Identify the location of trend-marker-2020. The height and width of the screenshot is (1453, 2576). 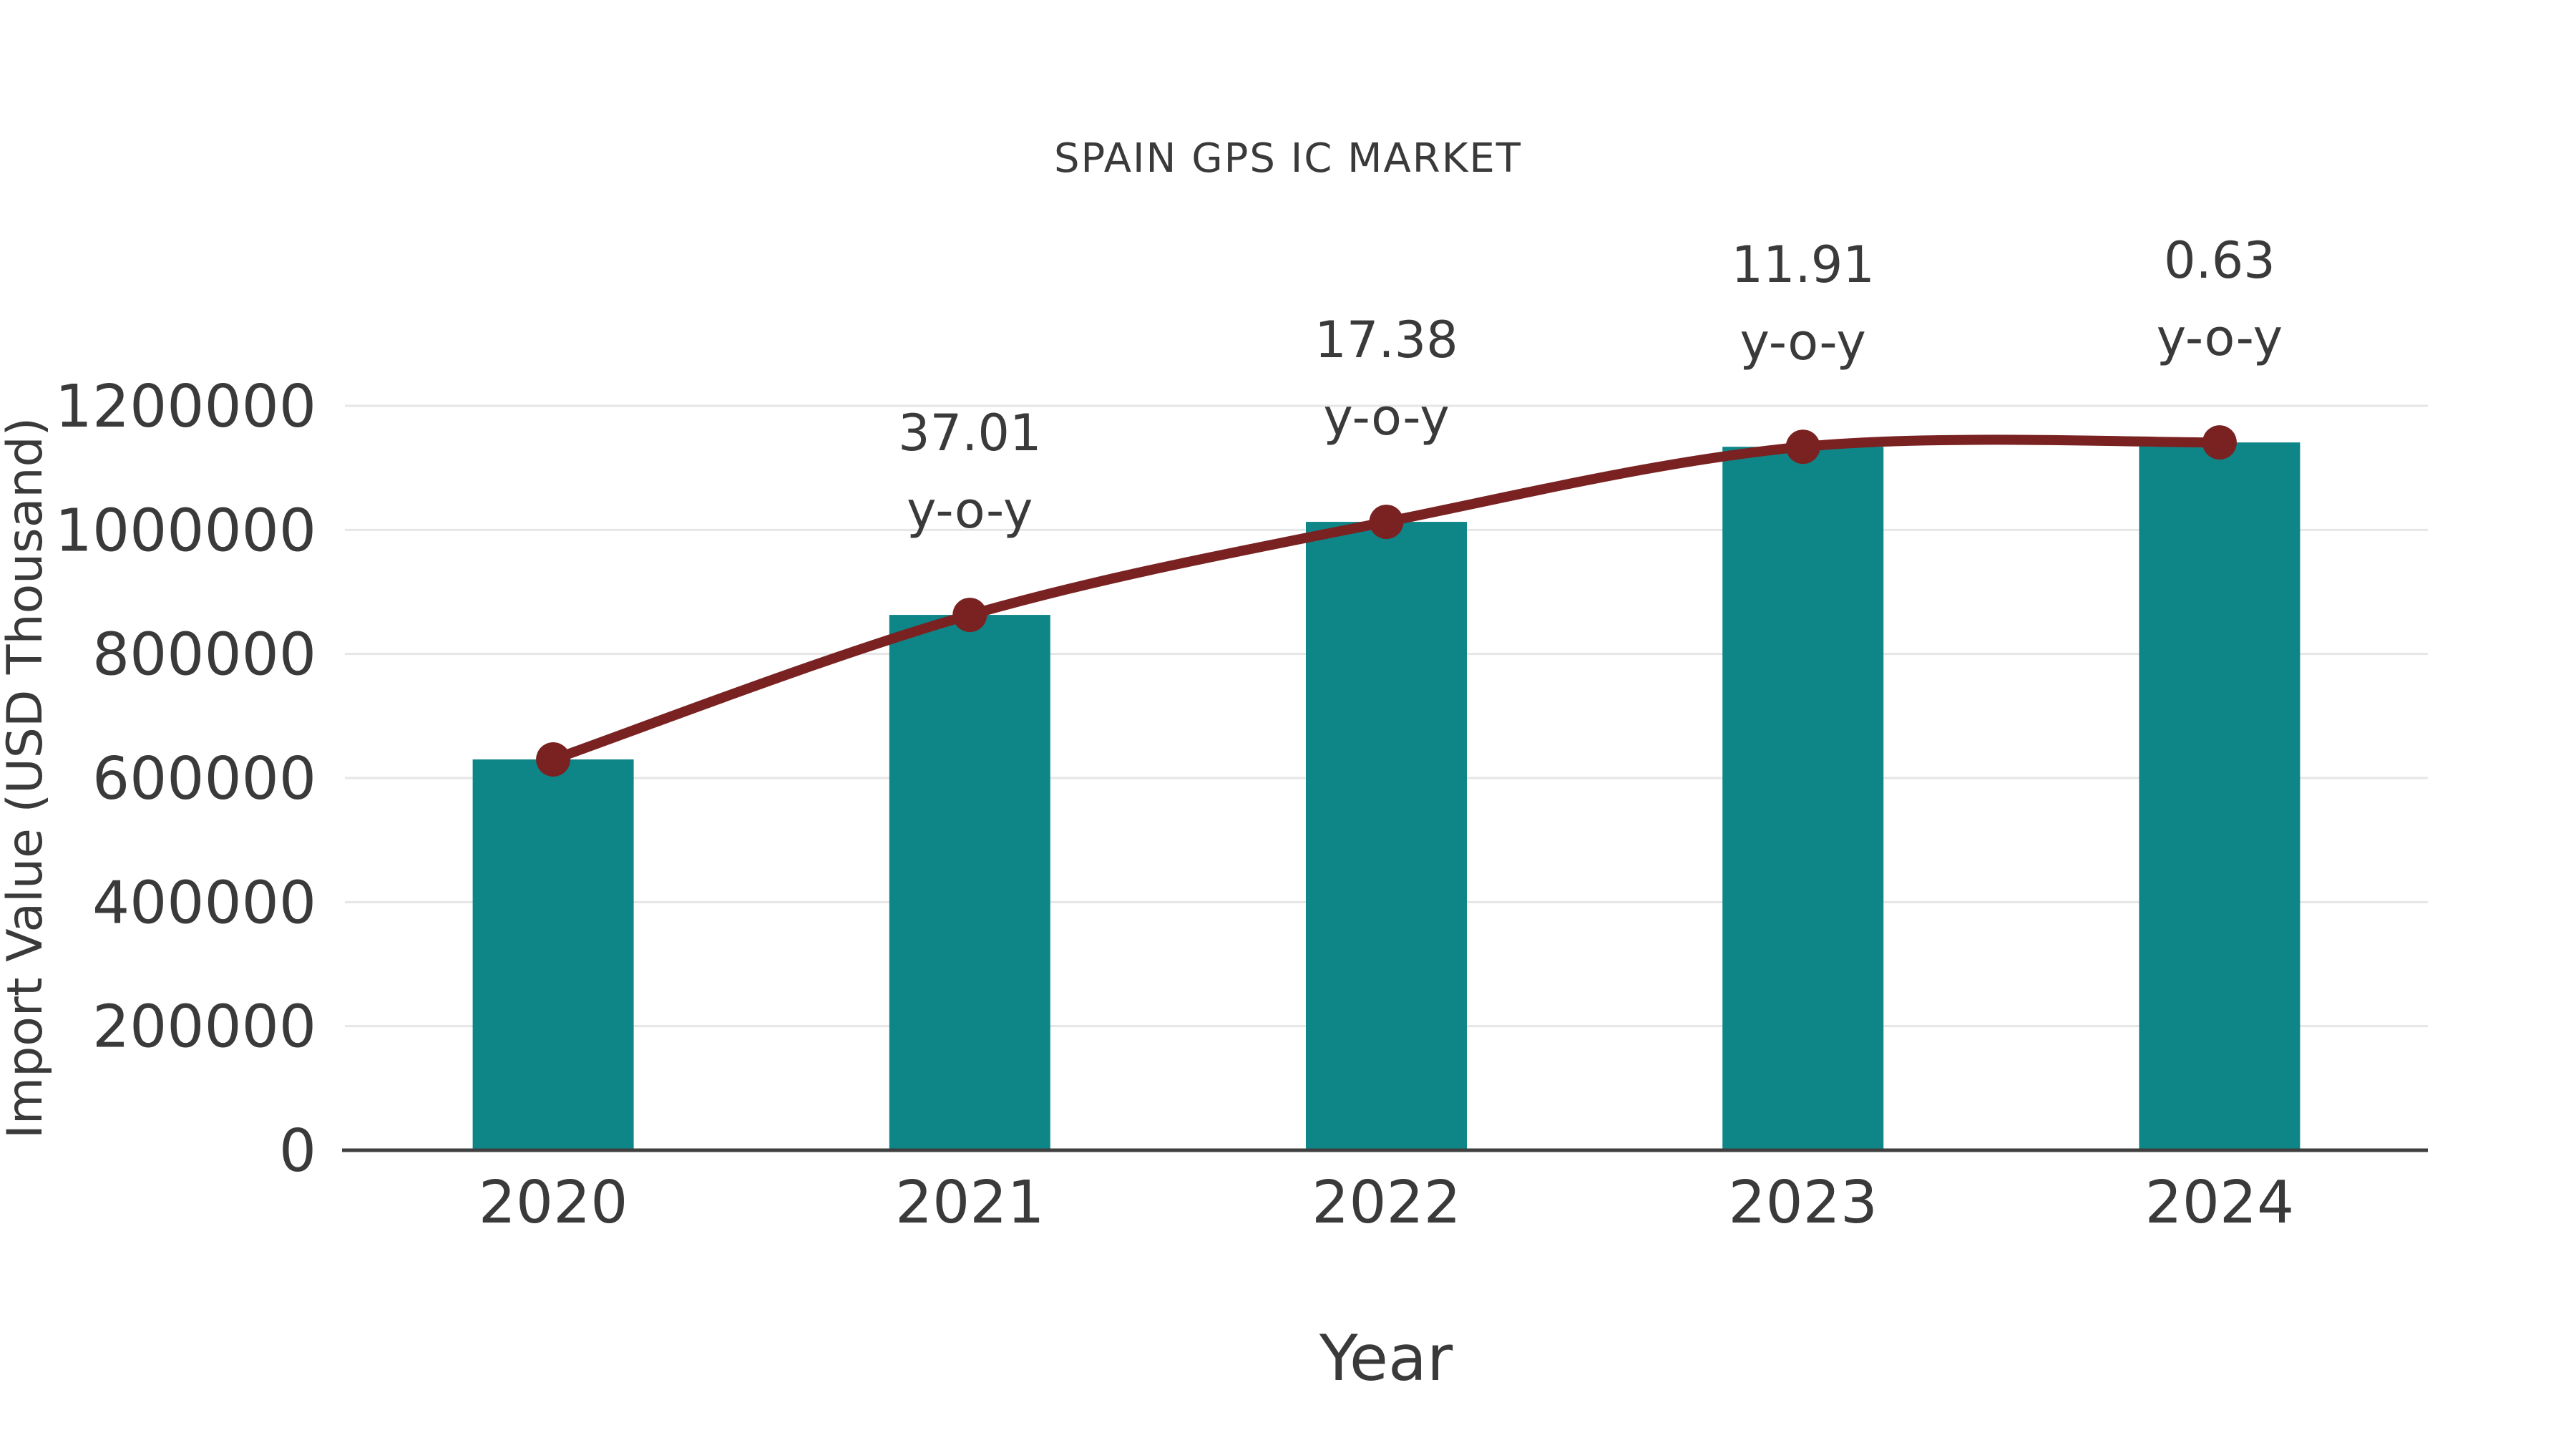
(553, 760).